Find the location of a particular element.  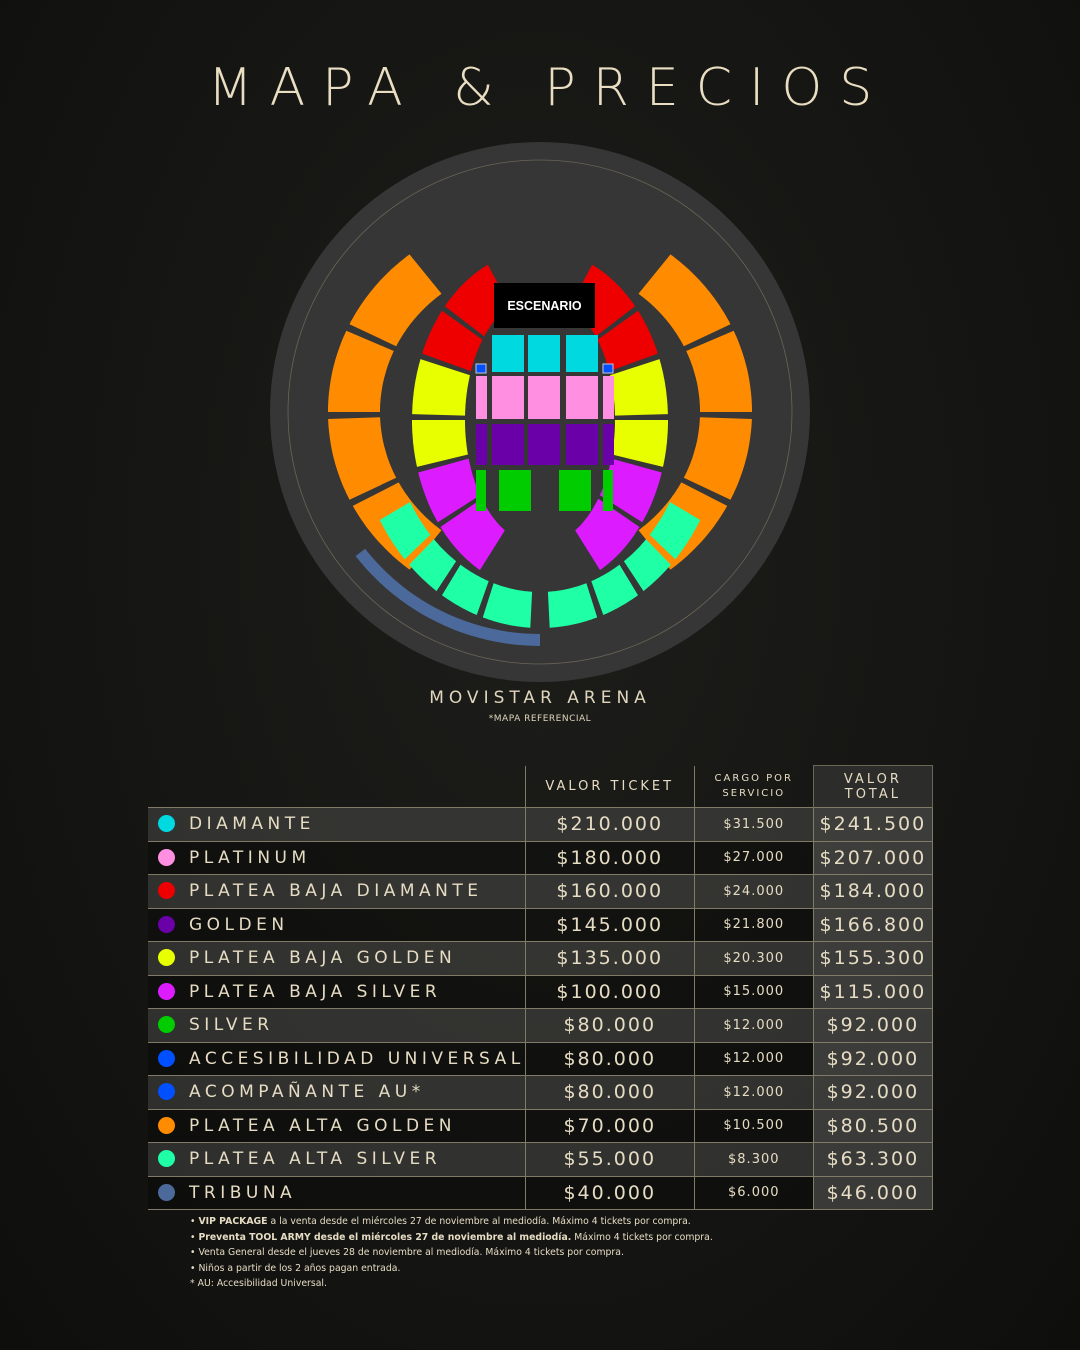

note-item: * AU: Accesibilidad Universal. is located at coordinates (451, 1284).